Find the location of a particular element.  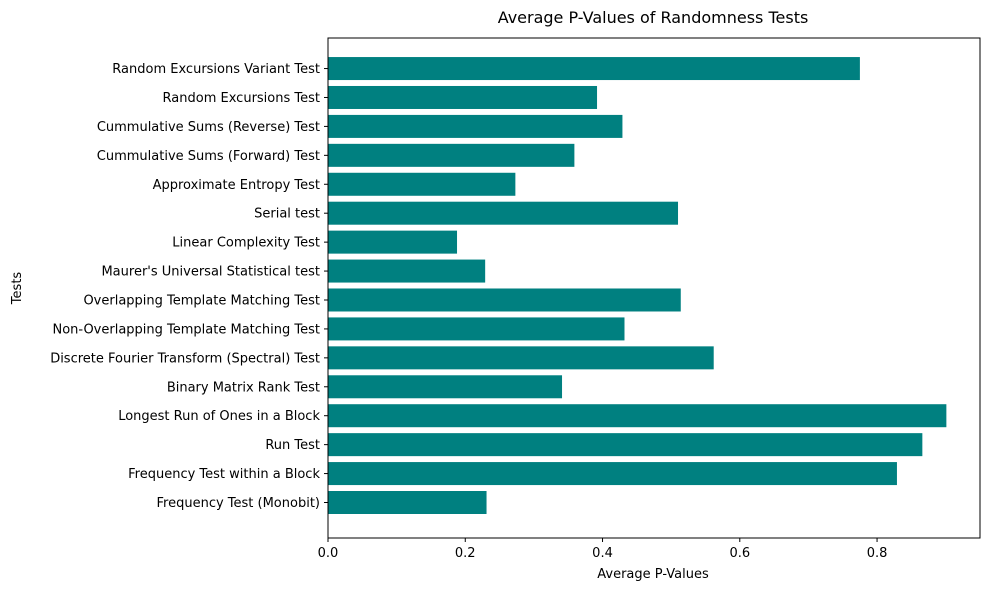

x-axis-title: Average P-Values is located at coordinates (653, 574).